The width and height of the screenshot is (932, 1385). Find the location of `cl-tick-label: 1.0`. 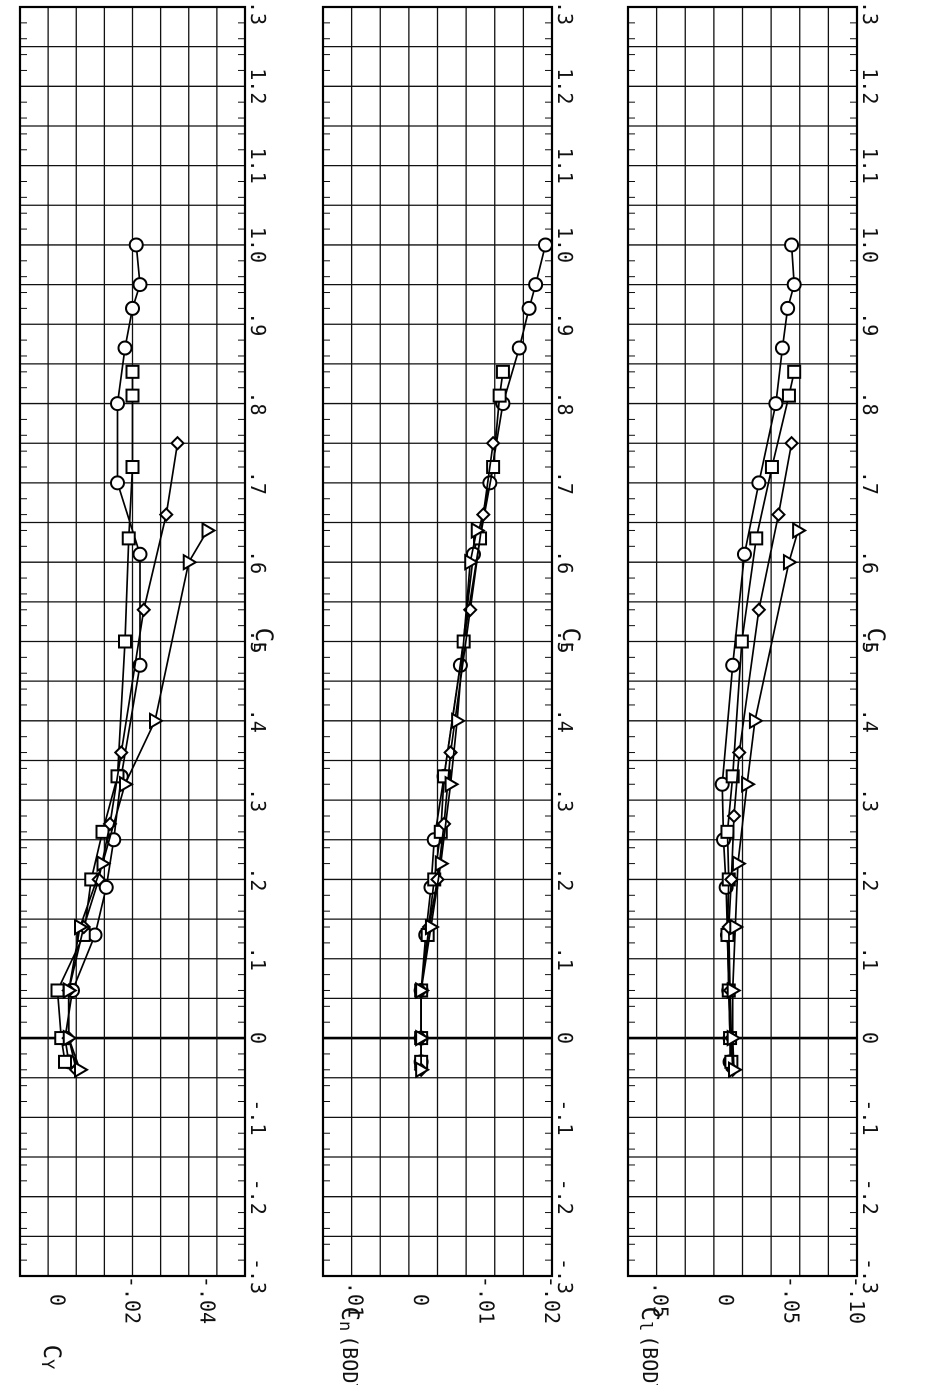

cl-tick-label: 1.0 is located at coordinates (258, 245).